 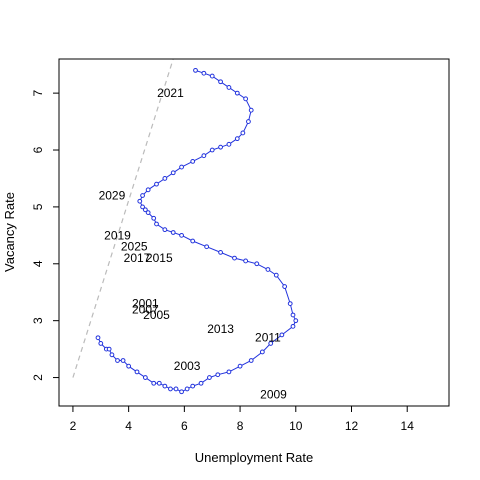 I want to click on year-annotation: 2001, so click(x=145, y=304).